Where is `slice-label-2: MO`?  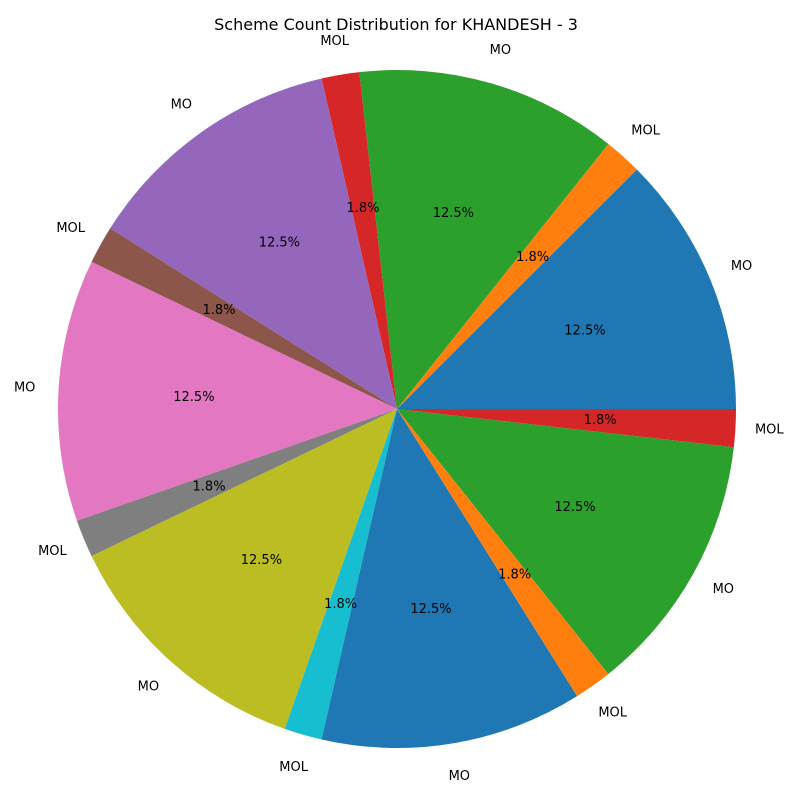 slice-label-2: MO is located at coordinates (500, 50).